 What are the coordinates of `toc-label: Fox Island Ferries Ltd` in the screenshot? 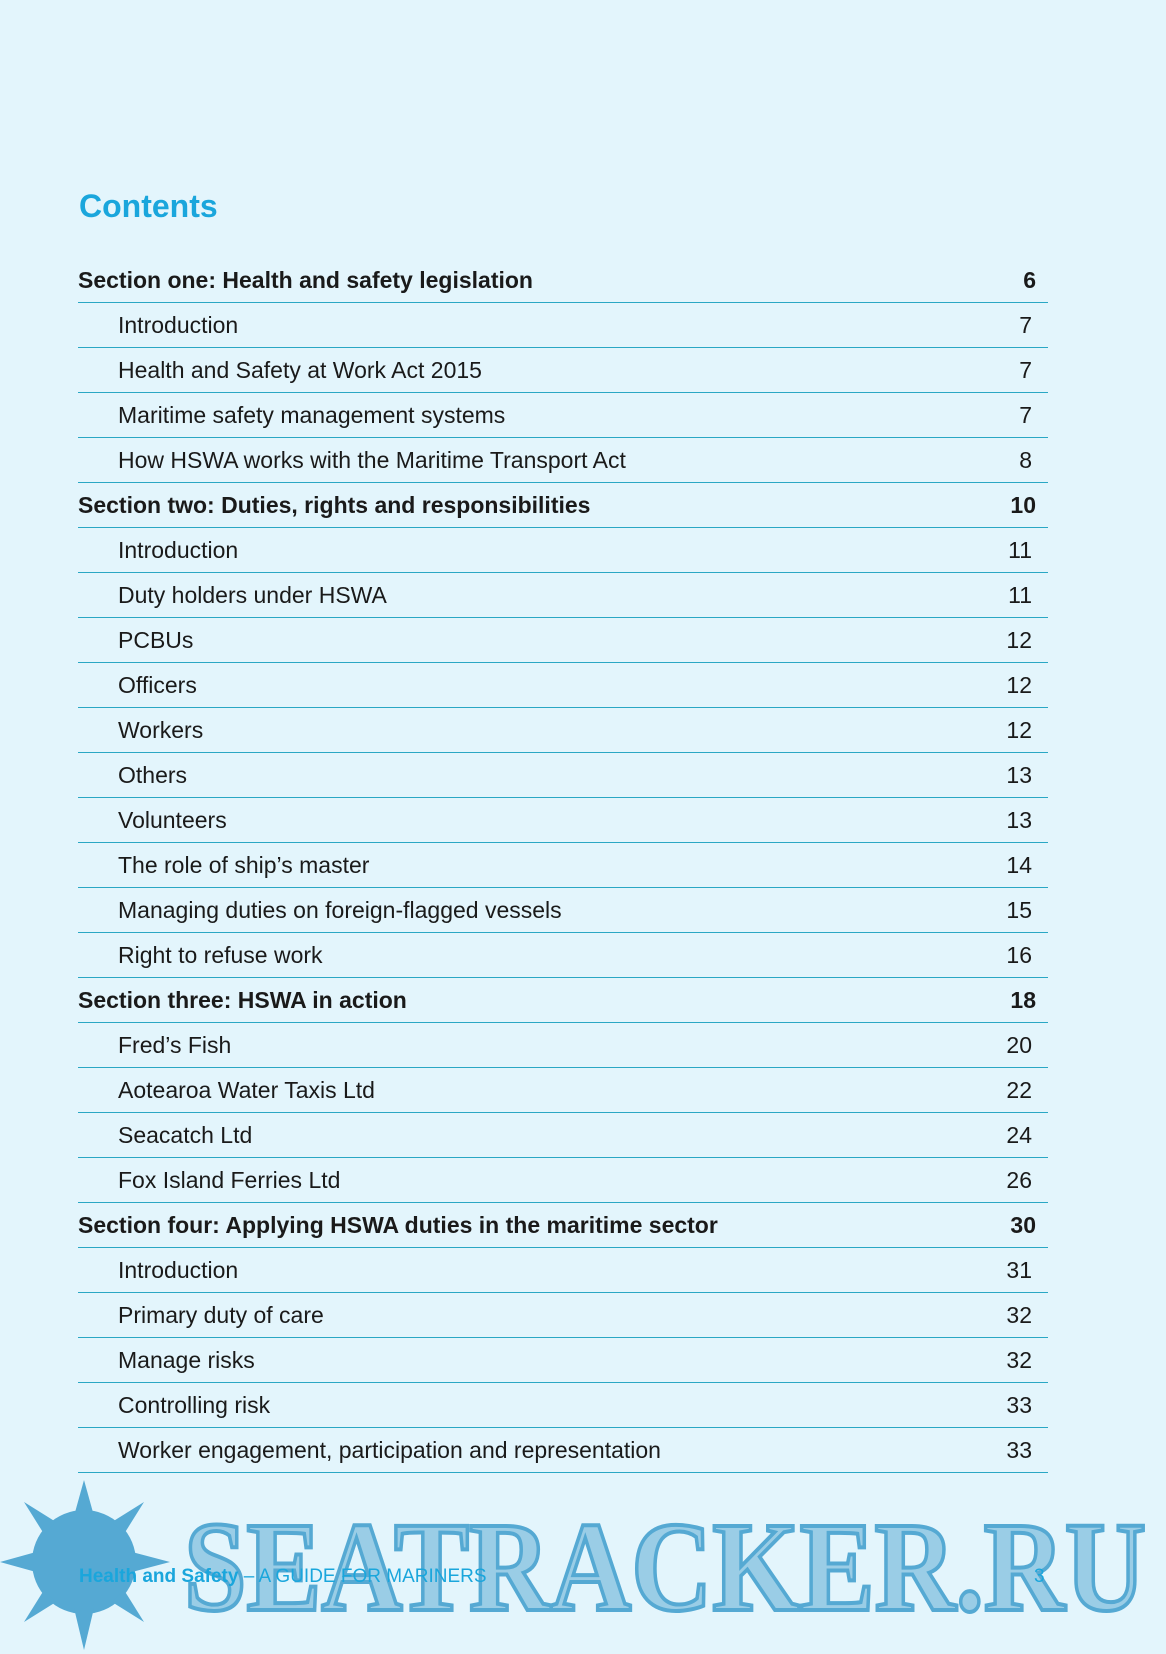 It's located at (229, 1179).